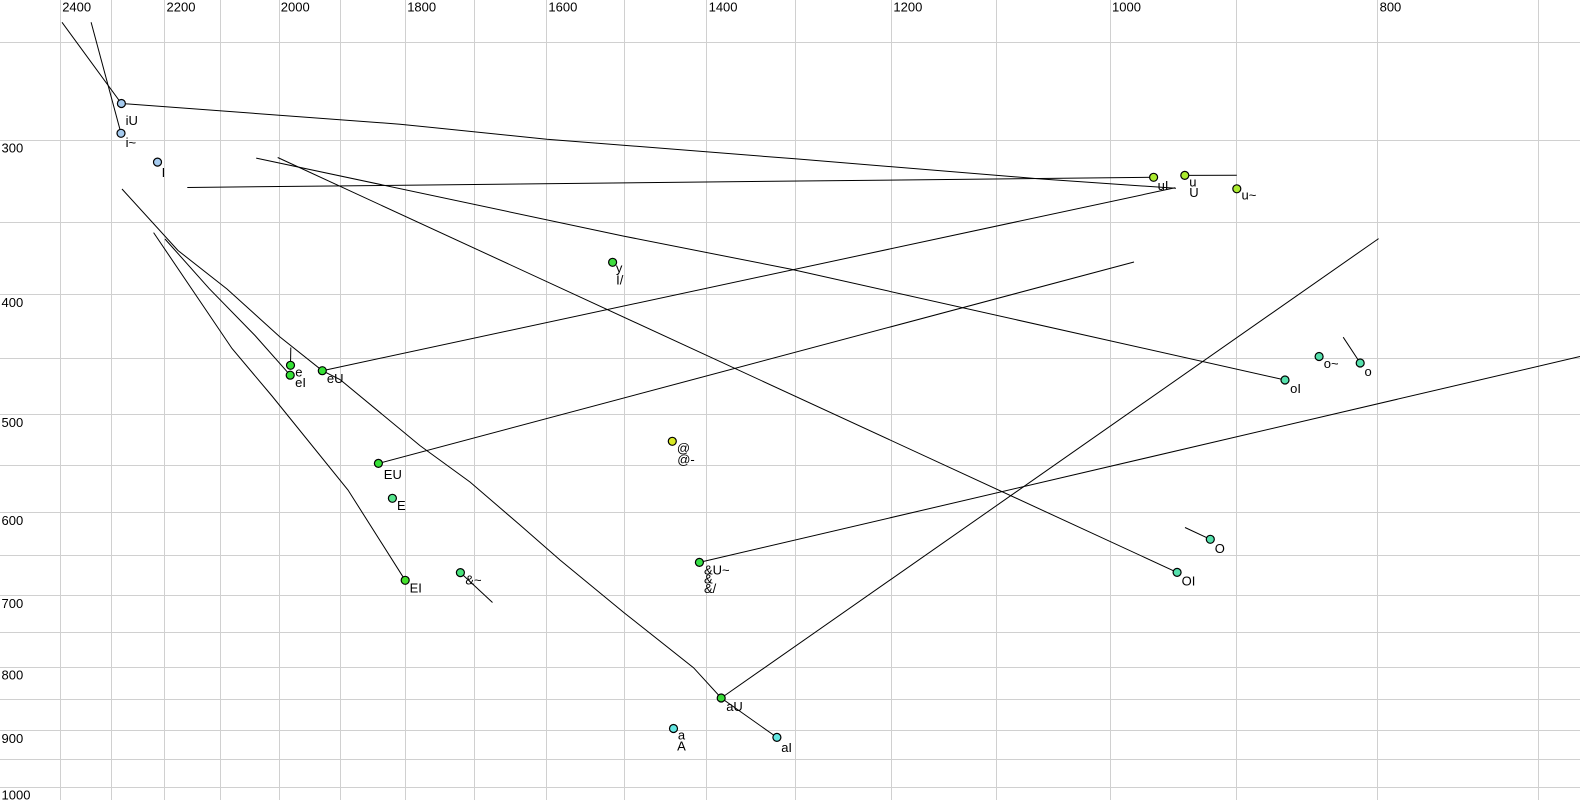 This screenshot has width=1580, height=800. Describe the element at coordinates (335, 378) in the screenshot. I see `svg-text: eU` at that location.